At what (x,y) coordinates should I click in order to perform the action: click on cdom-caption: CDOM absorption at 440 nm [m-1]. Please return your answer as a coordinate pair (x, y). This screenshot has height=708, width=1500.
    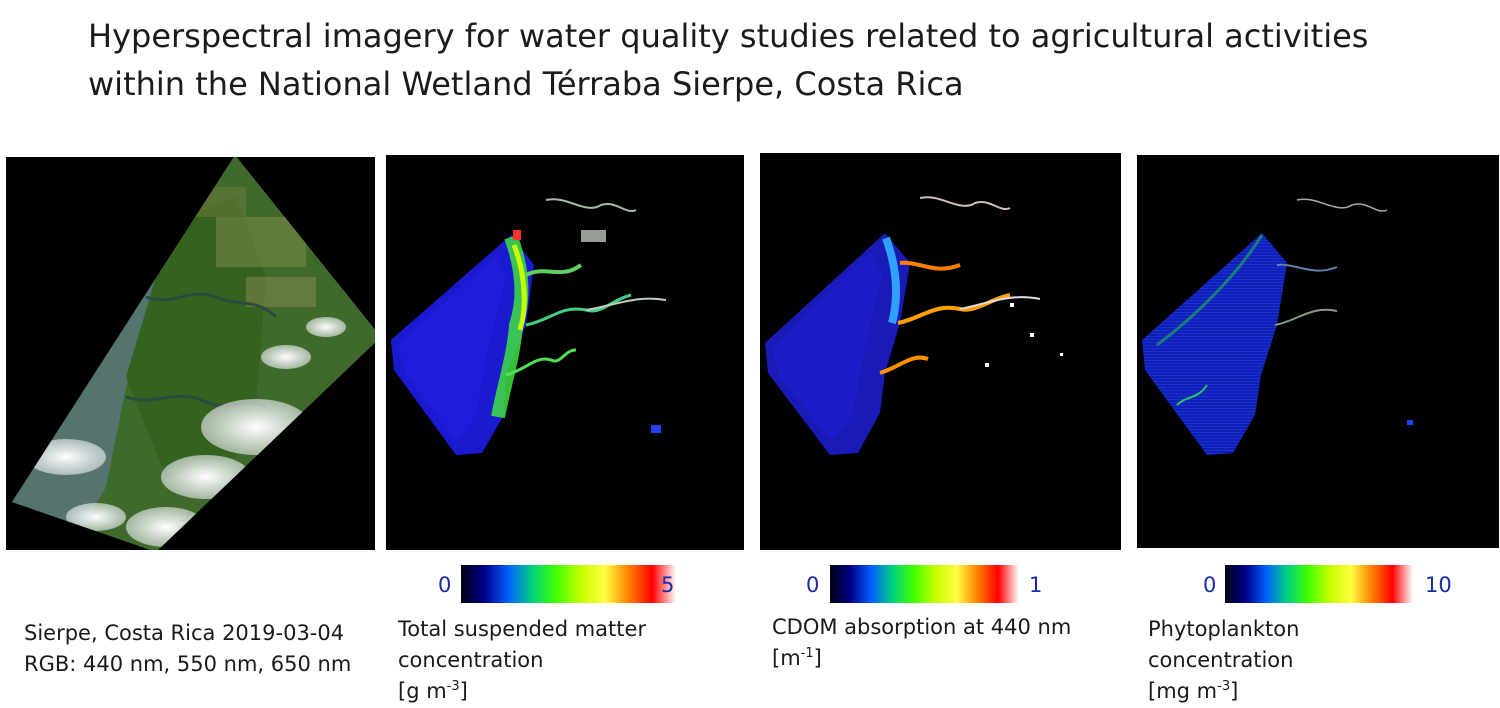
    Looking at the image, I should click on (921, 643).